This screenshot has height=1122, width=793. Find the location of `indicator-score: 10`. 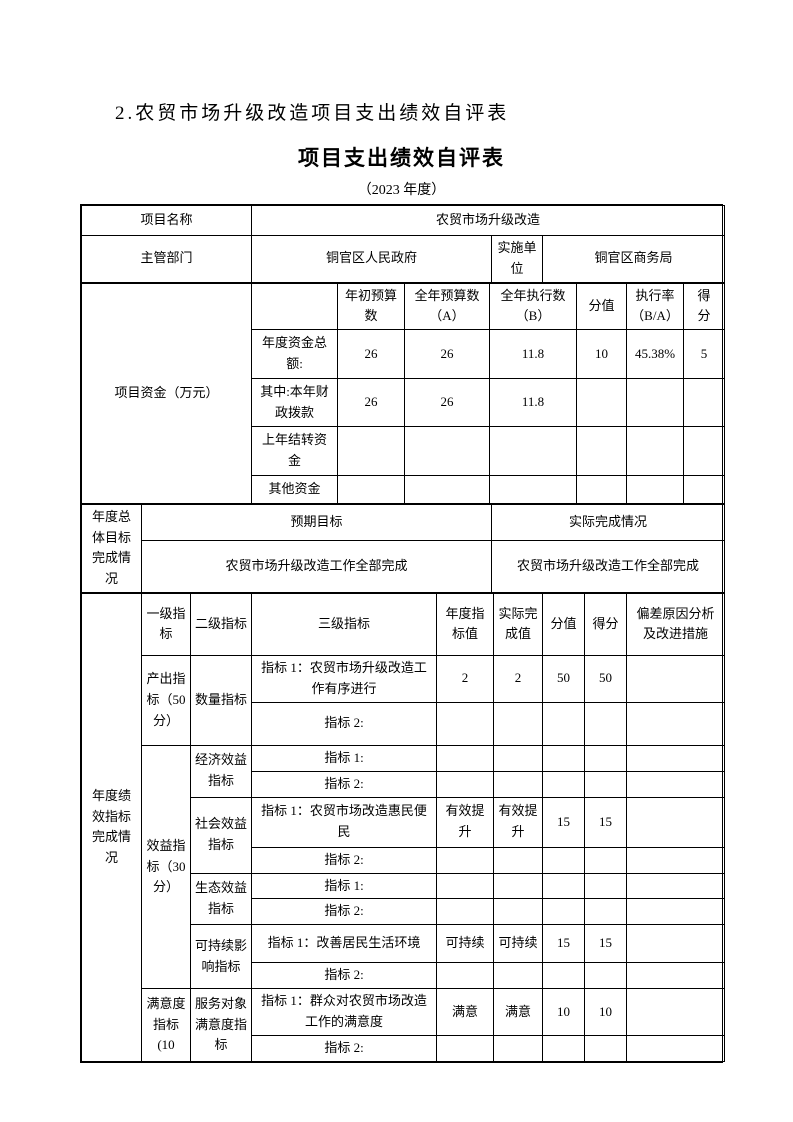

indicator-score: 10 is located at coordinates (605, 1012).